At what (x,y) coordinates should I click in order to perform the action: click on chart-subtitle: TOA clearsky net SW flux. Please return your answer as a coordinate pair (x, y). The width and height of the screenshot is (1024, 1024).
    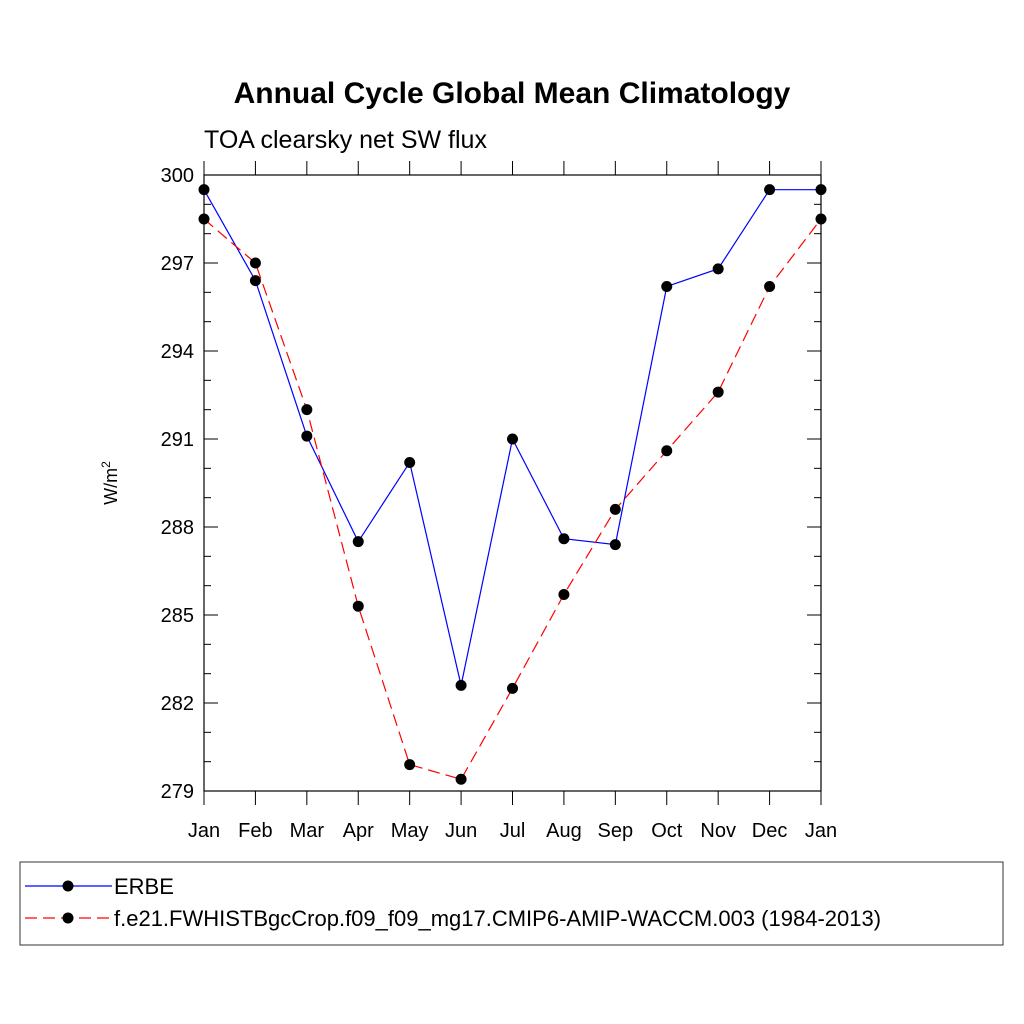
    Looking at the image, I should click on (345, 140).